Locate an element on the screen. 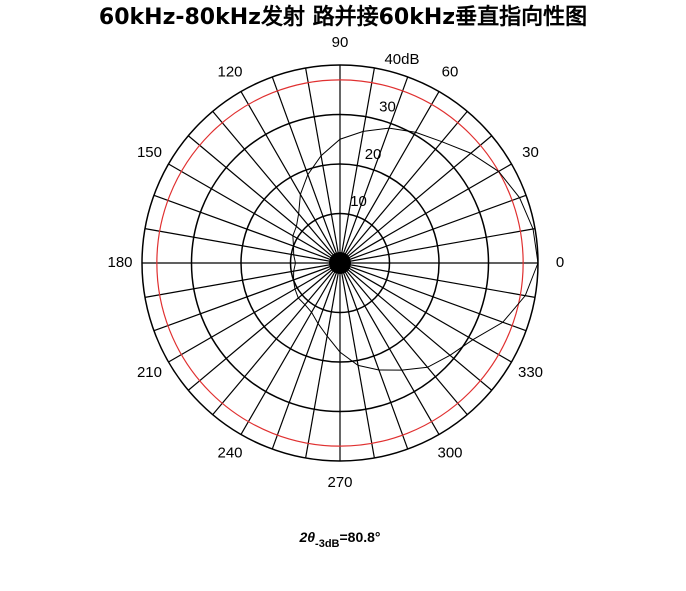 The height and width of the screenshot is (591, 686). theta-tick-label: 240 is located at coordinates (229, 452).